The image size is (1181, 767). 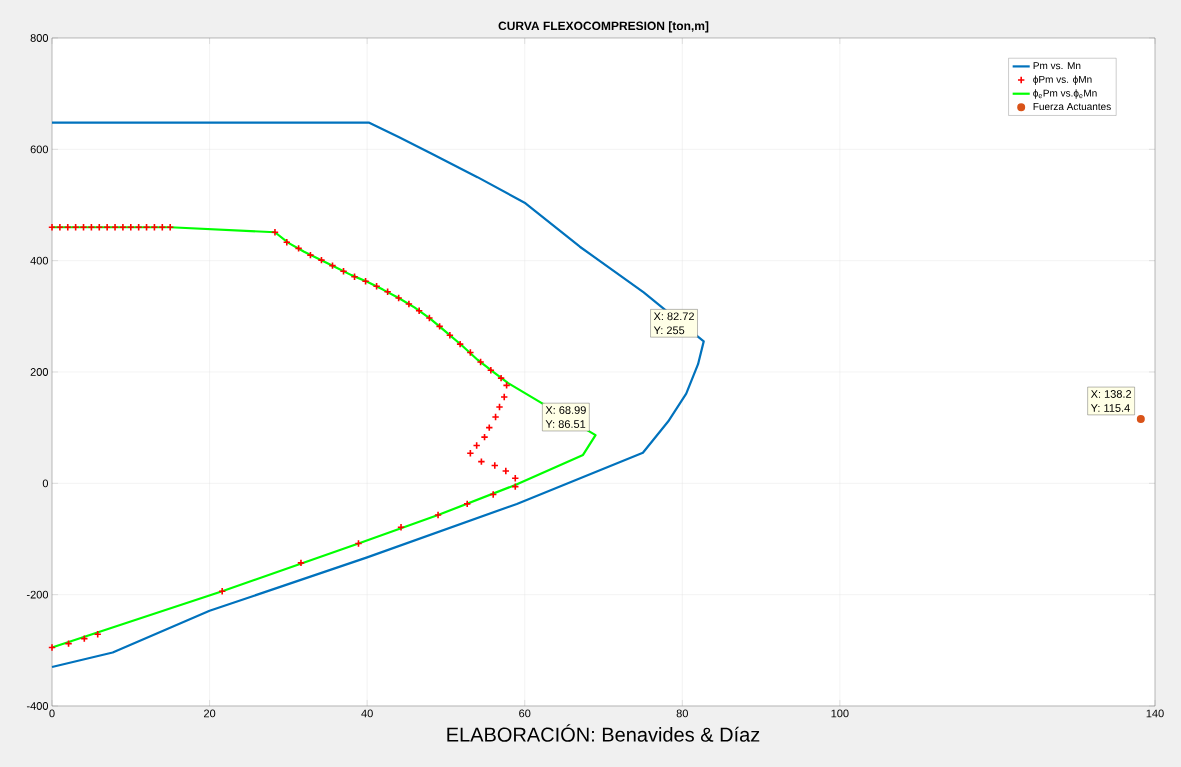 I want to click on legend-label: ϕPm vs. ϕMn, so click(x=1062, y=80).